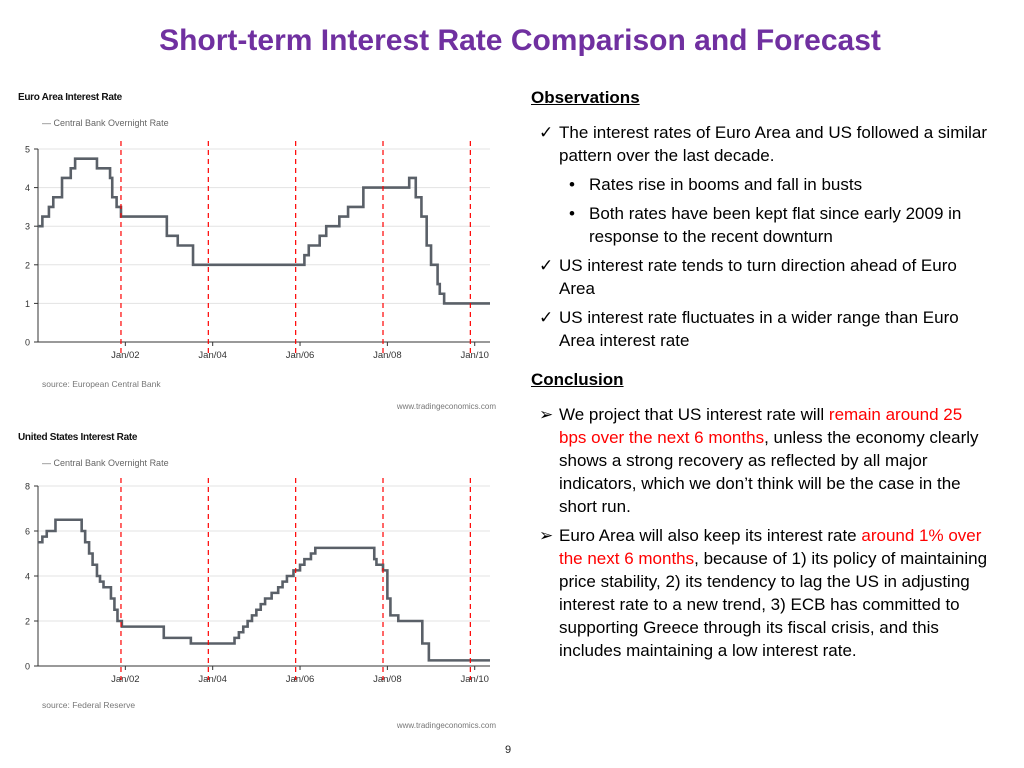  Describe the element at coordinates (27, 150) in the screenshot. I see `y-tick-label: 5` at that location.